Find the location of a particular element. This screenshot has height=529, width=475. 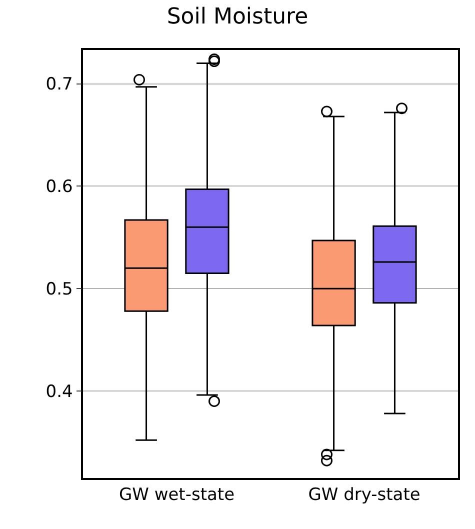

y-tick-label: 0.7 is located at coordinates (59, 84).